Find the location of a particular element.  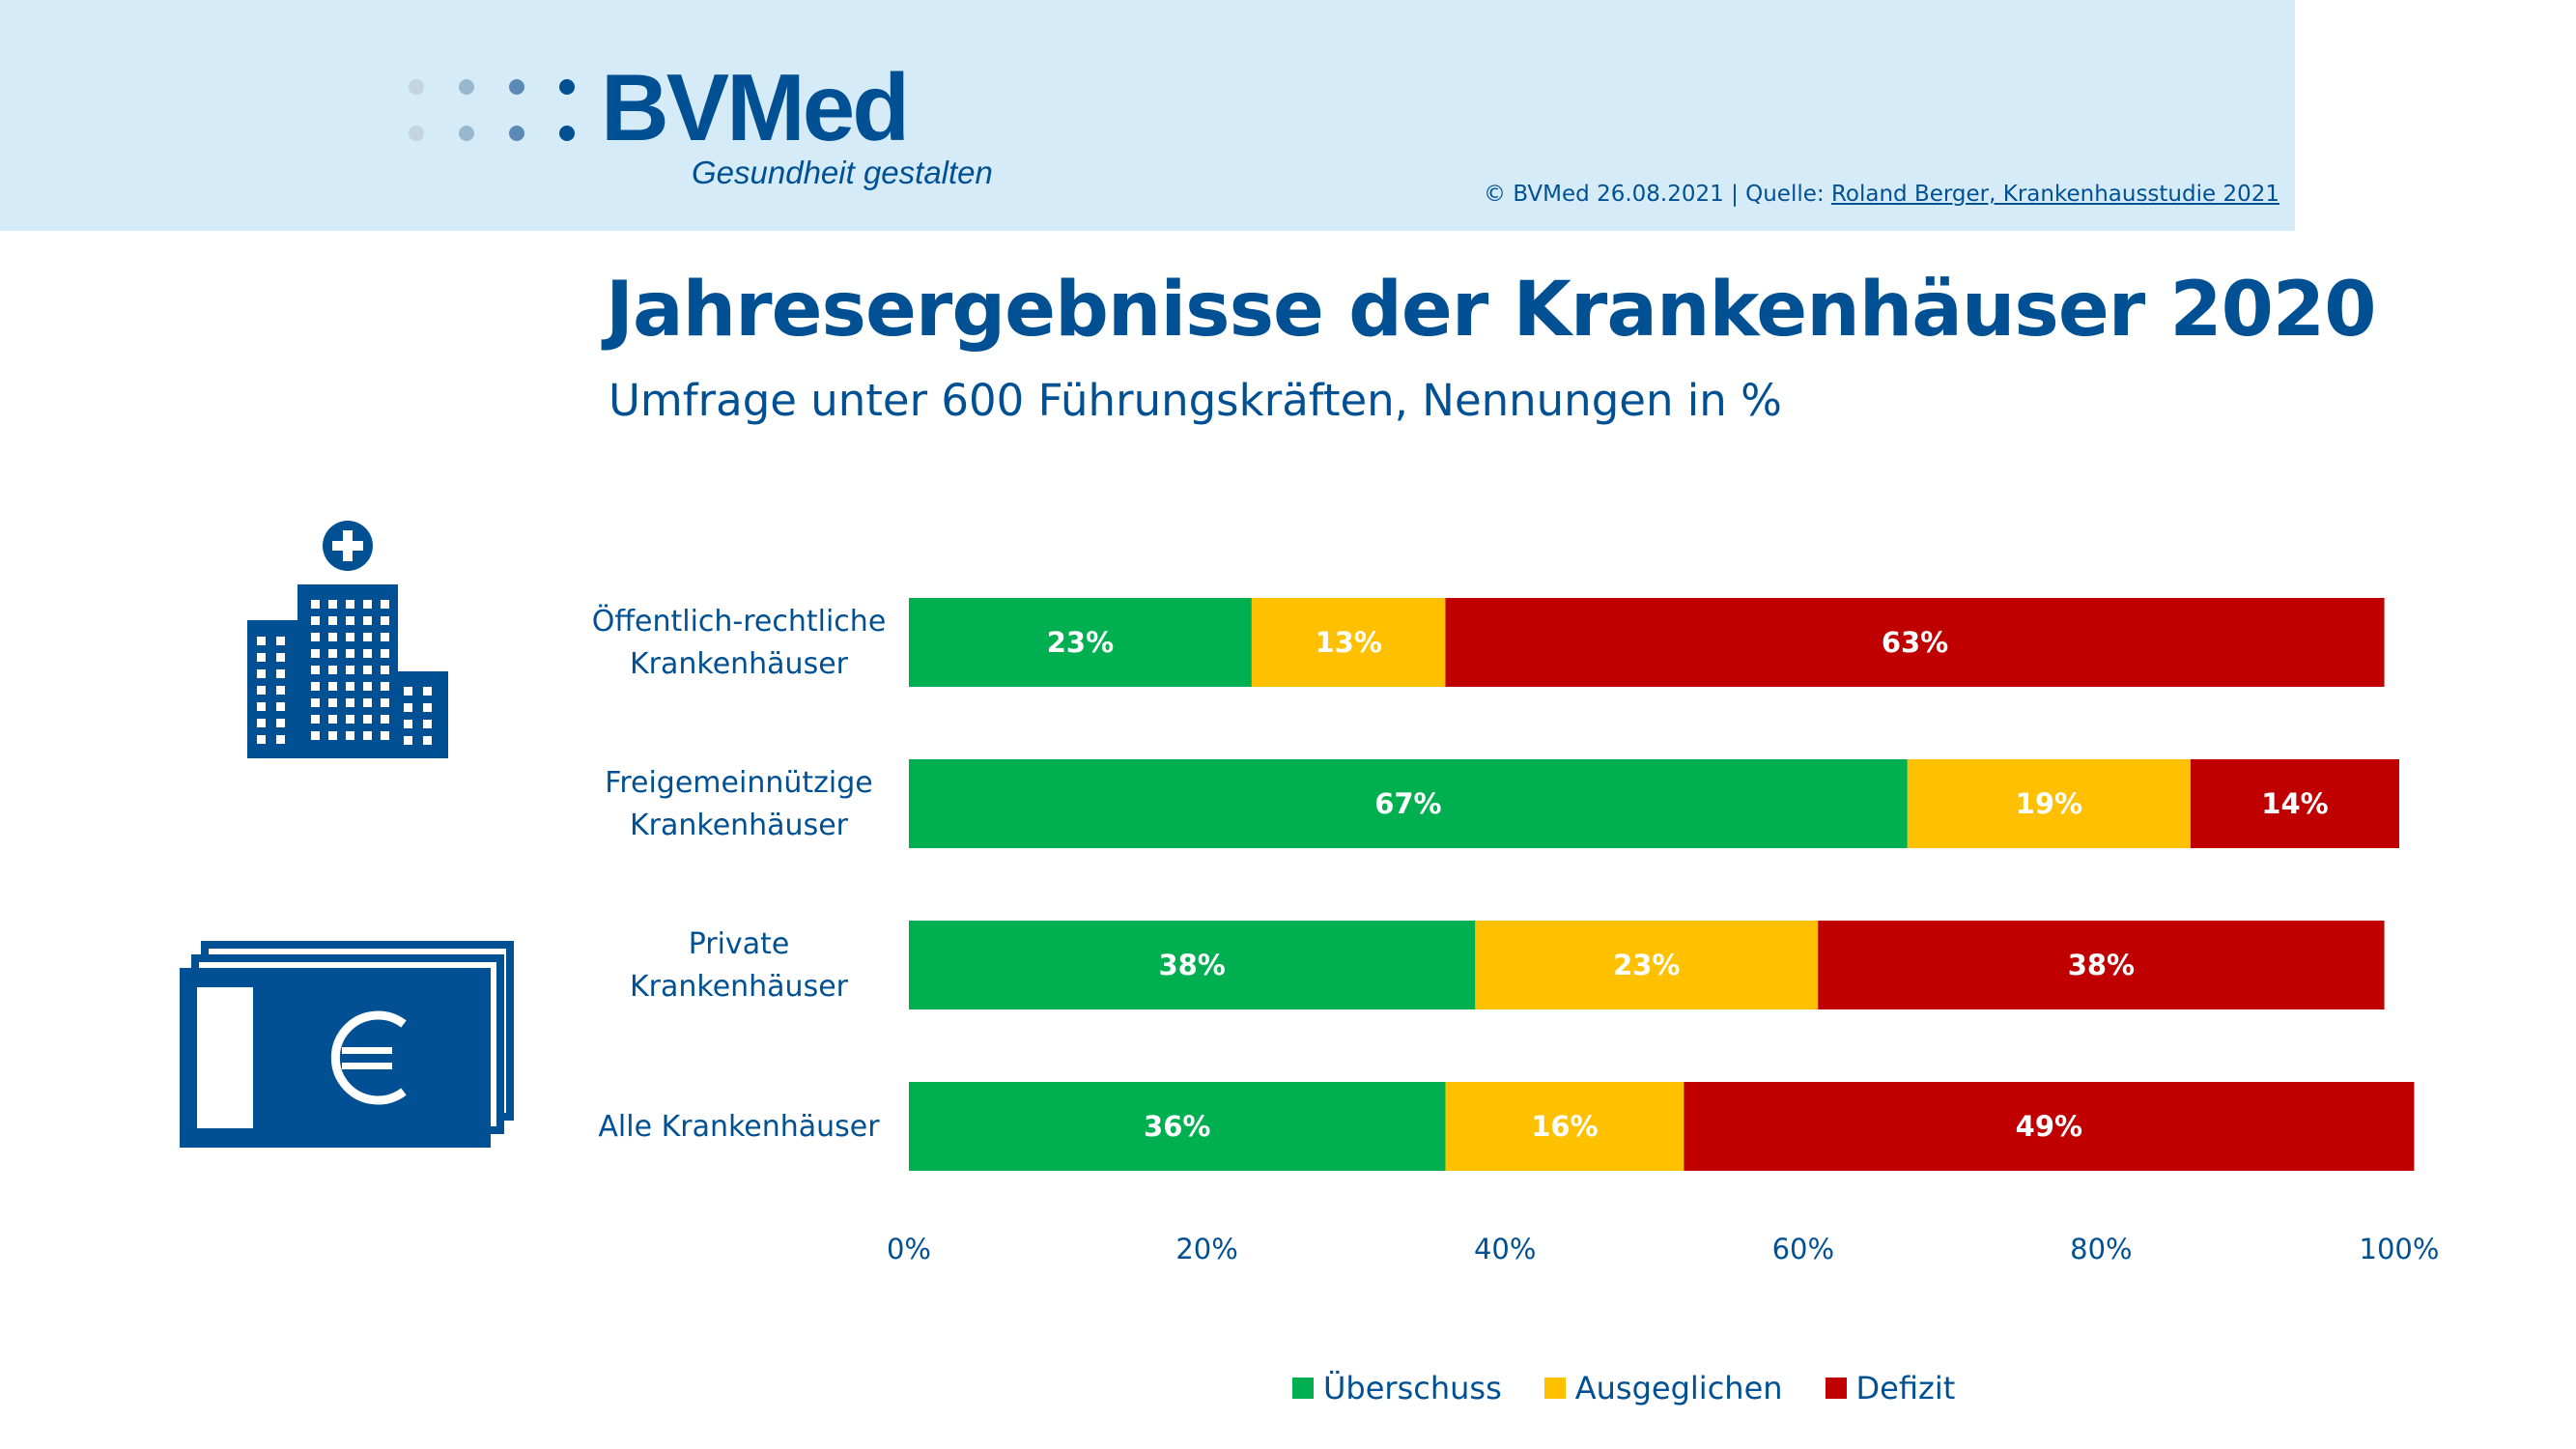

bar-value-label: 14% is located at coordinates (2294, 803).